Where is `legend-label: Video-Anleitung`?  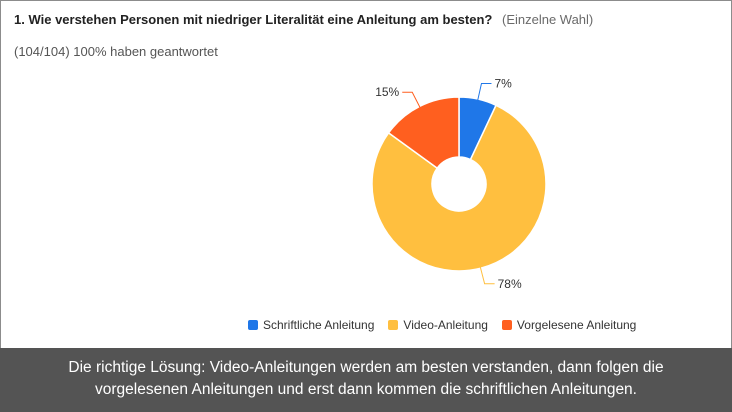 legend-label: Video-Anleitung is located at coordinates (445, 325).